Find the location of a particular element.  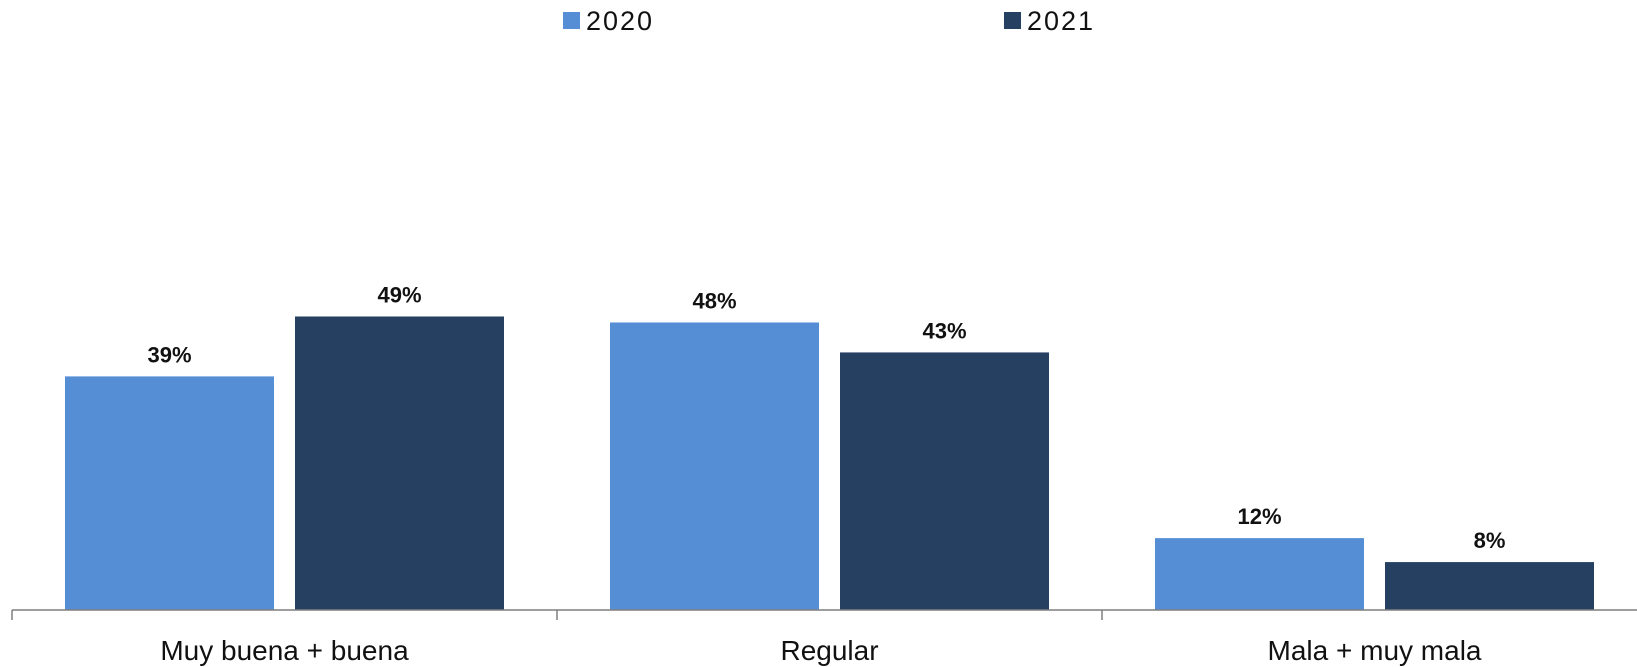

category-label-mala-muy-mala: Mala + muy mala is located at coordinates (1375, 650).